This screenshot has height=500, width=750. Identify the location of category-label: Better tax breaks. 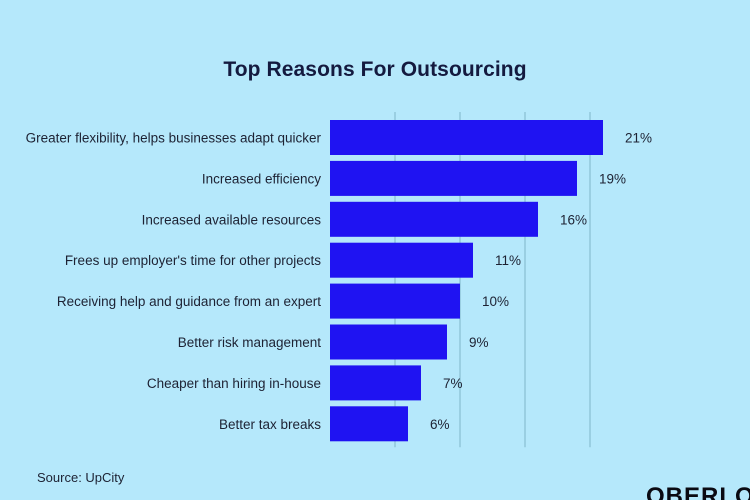
(270, 424).